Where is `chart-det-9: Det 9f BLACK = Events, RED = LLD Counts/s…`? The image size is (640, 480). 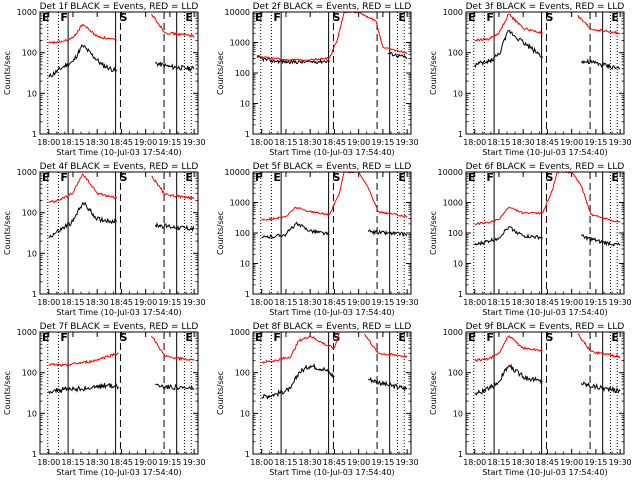 chart-det-9: Det 9f BLACK = Events, RED = LLD Counts/s… is located at coordinates (530, 399).